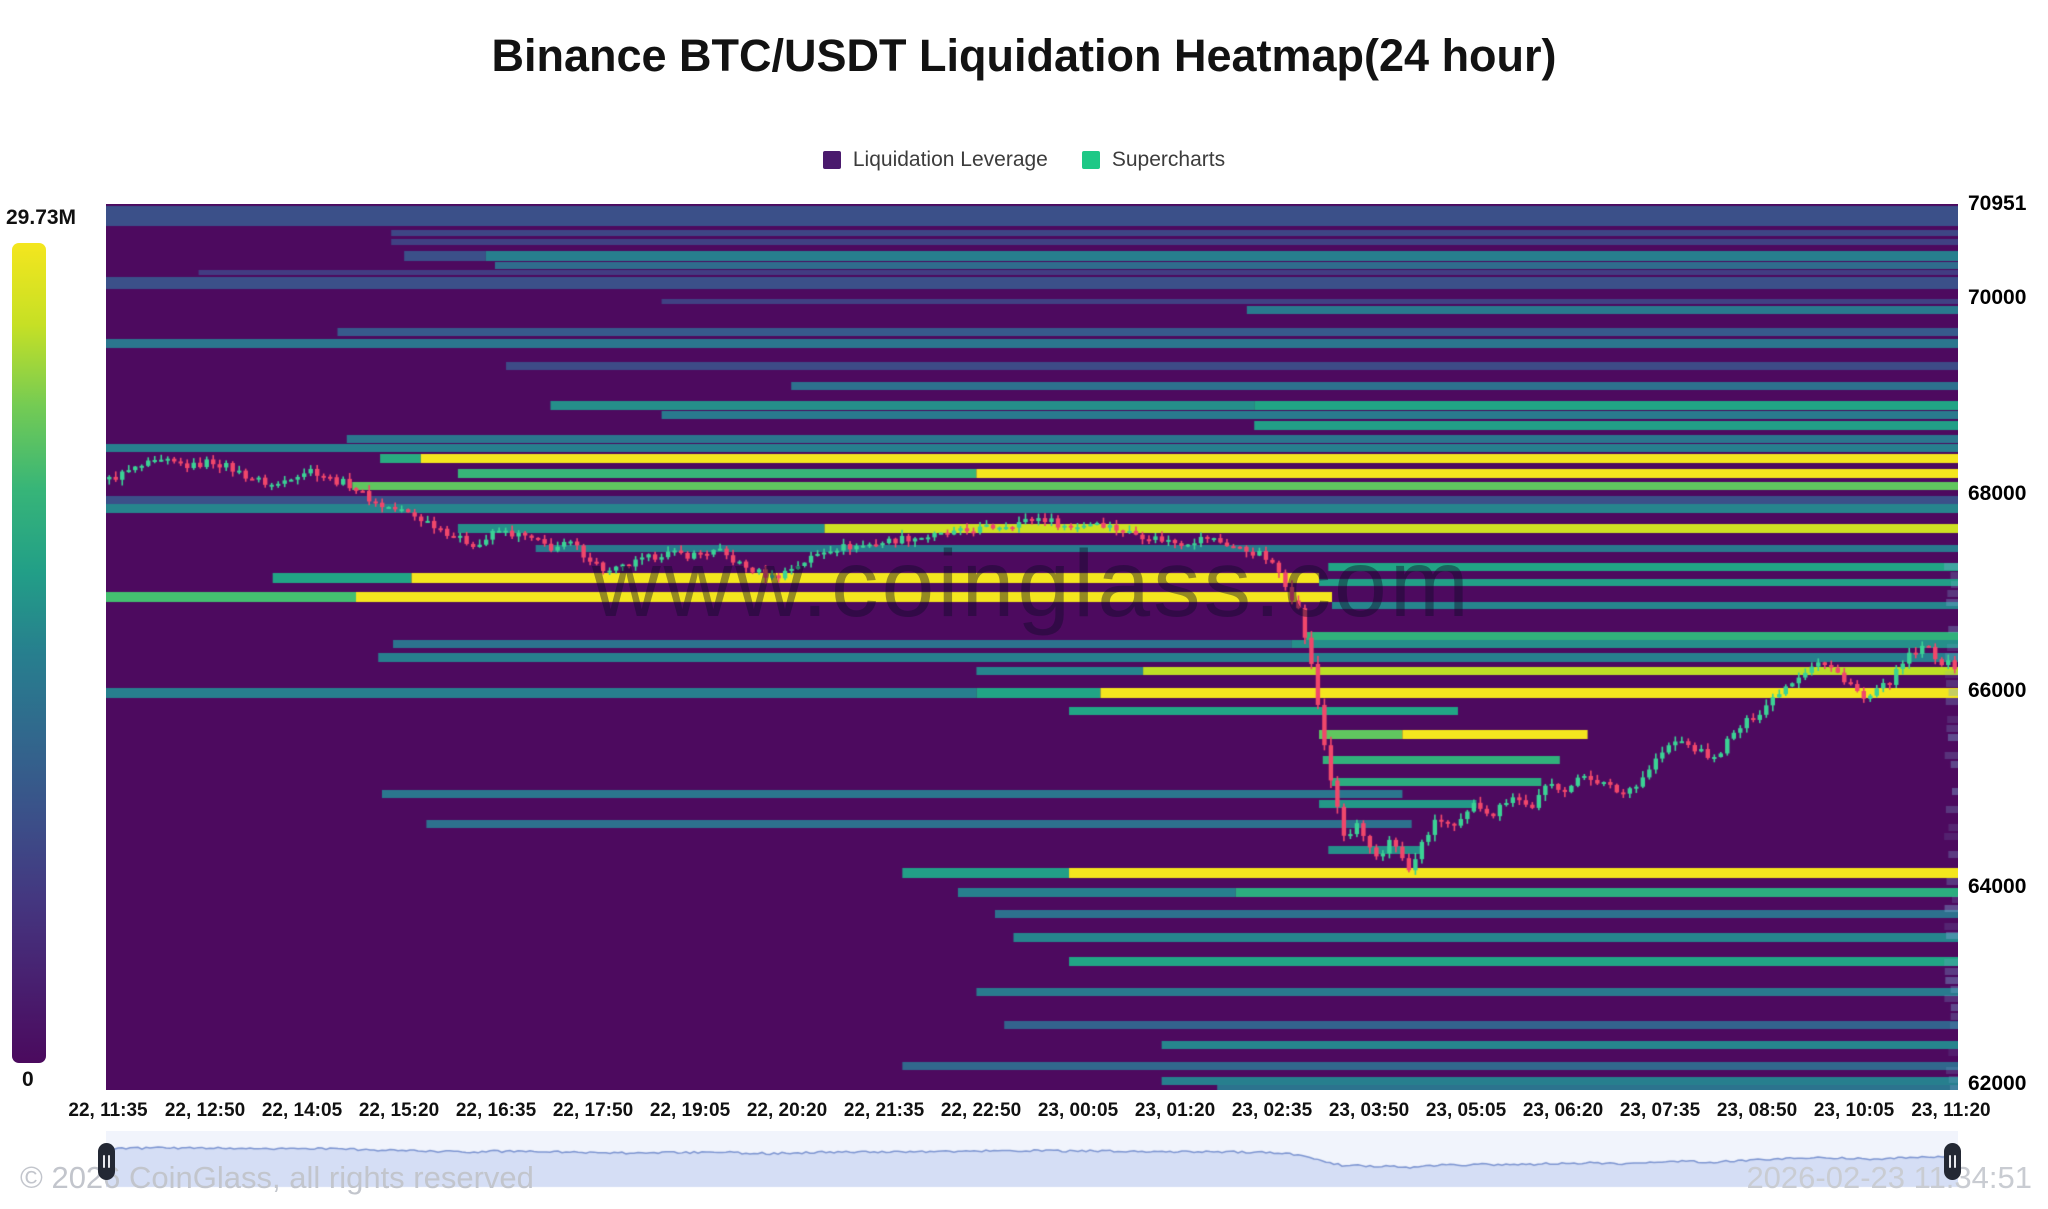  I want to click on y-tick-label: 62000, so click(1997, 1084).